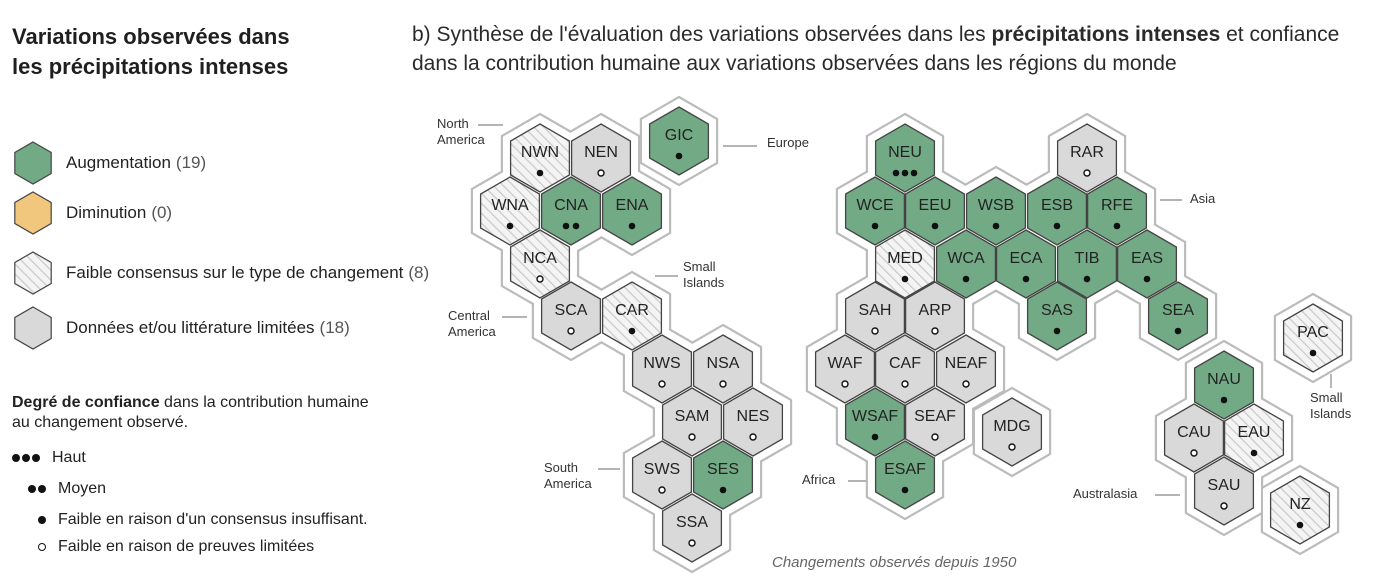 This screenshot has width=1396, height=582. Describe the element at coordinates (510, 211) in the screenshot. I see `region-hex-wna: WNA` at that location.